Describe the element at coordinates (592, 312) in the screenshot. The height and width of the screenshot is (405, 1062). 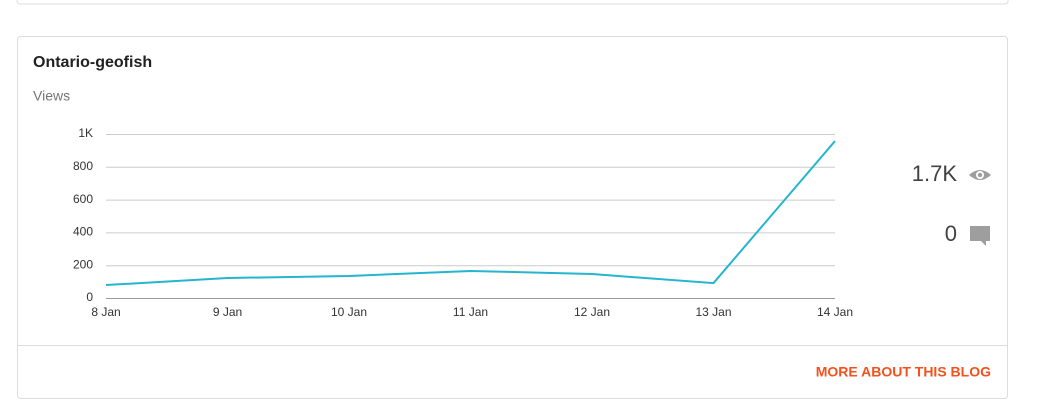
I see `x-tick-label: 12 Jan` at that location.